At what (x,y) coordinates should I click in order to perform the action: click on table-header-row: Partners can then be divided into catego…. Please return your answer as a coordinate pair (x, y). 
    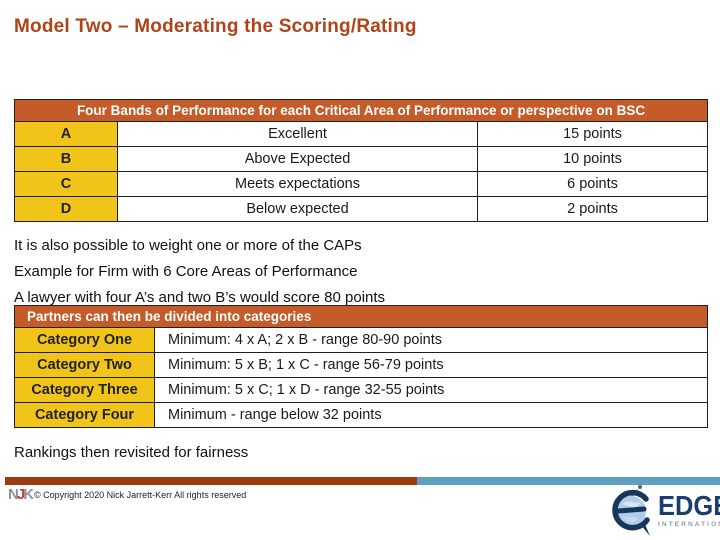
    Looking at the image, I should click on (361, 316).